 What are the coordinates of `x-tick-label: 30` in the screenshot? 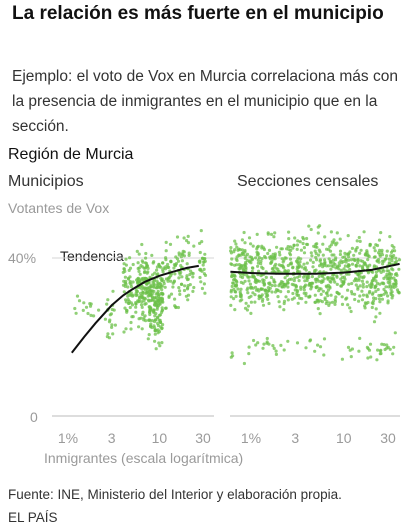 It's located at (388, 438).